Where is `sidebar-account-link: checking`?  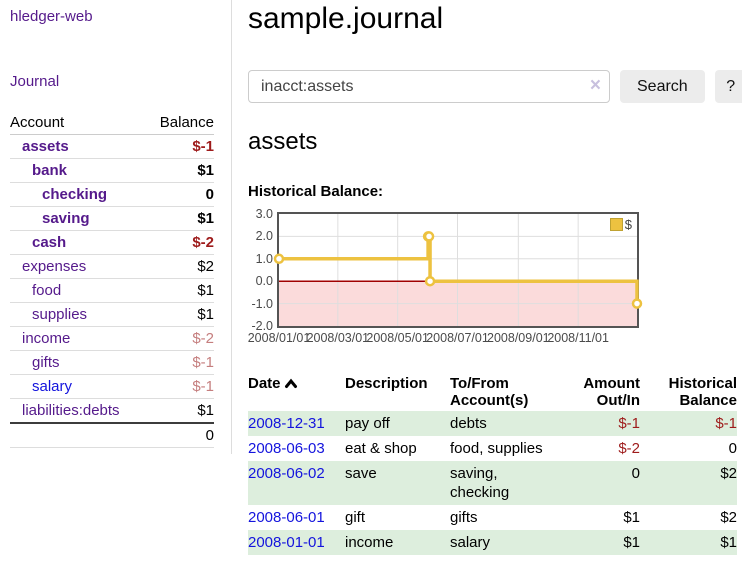
sidebar-account-link: checking is located at coordinates (75, 194).